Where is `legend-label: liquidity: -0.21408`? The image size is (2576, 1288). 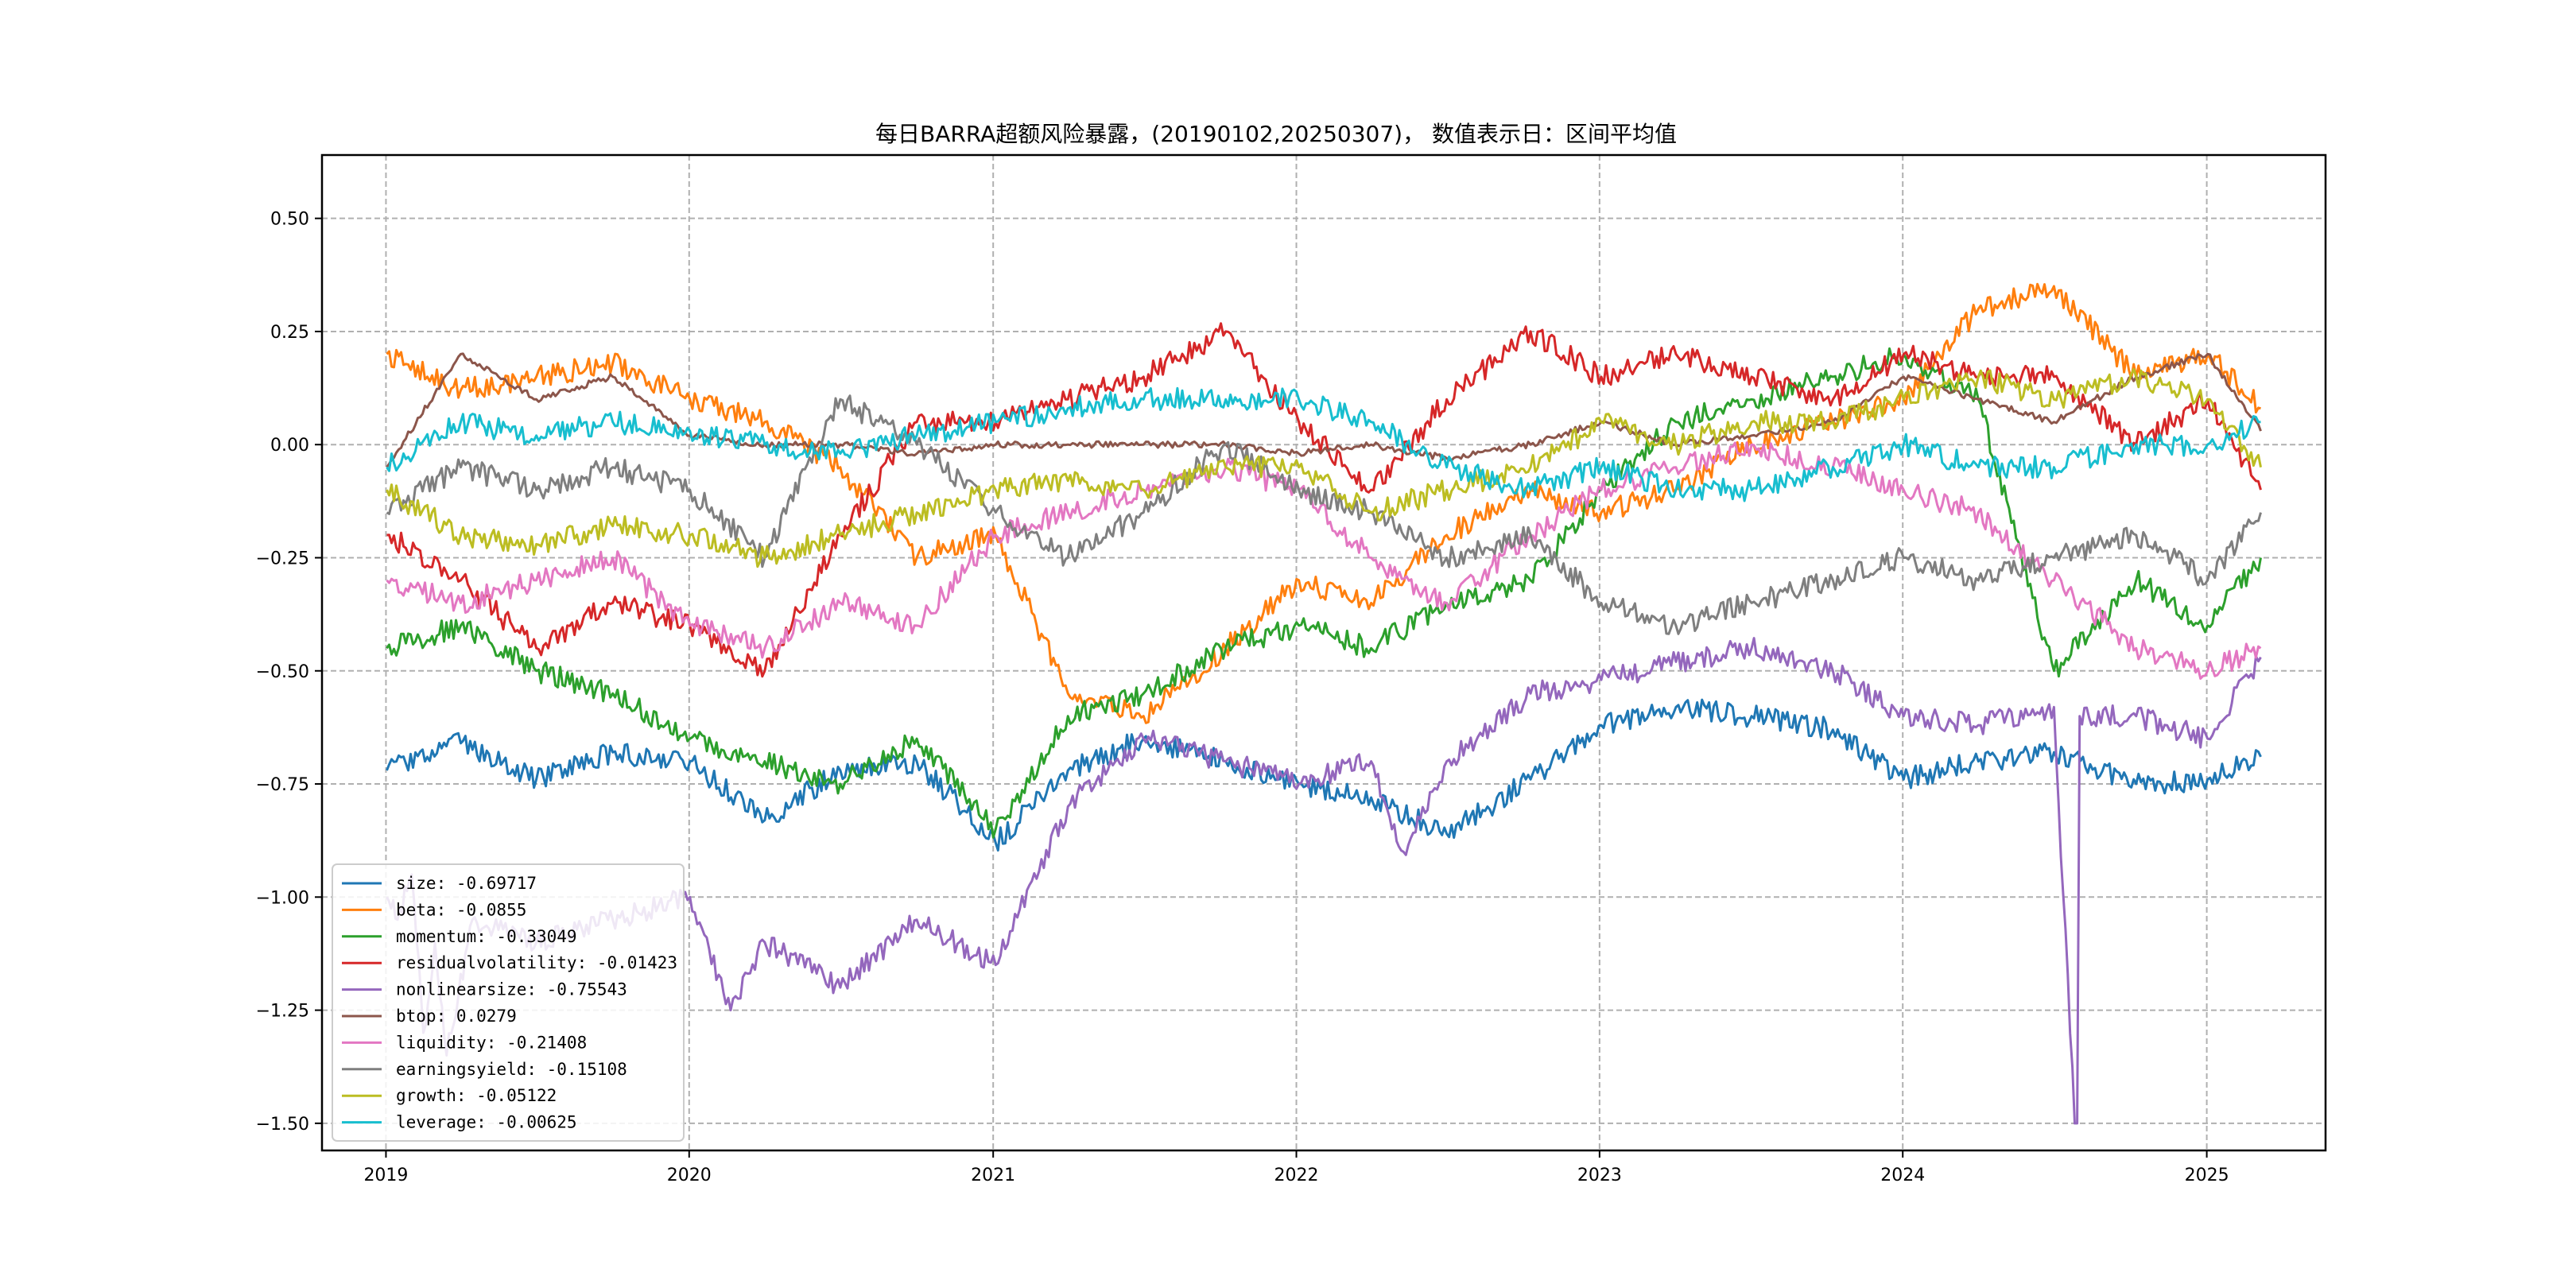
legend-label: liquidity: -0.21408 is located at coordinates (492, 1043).